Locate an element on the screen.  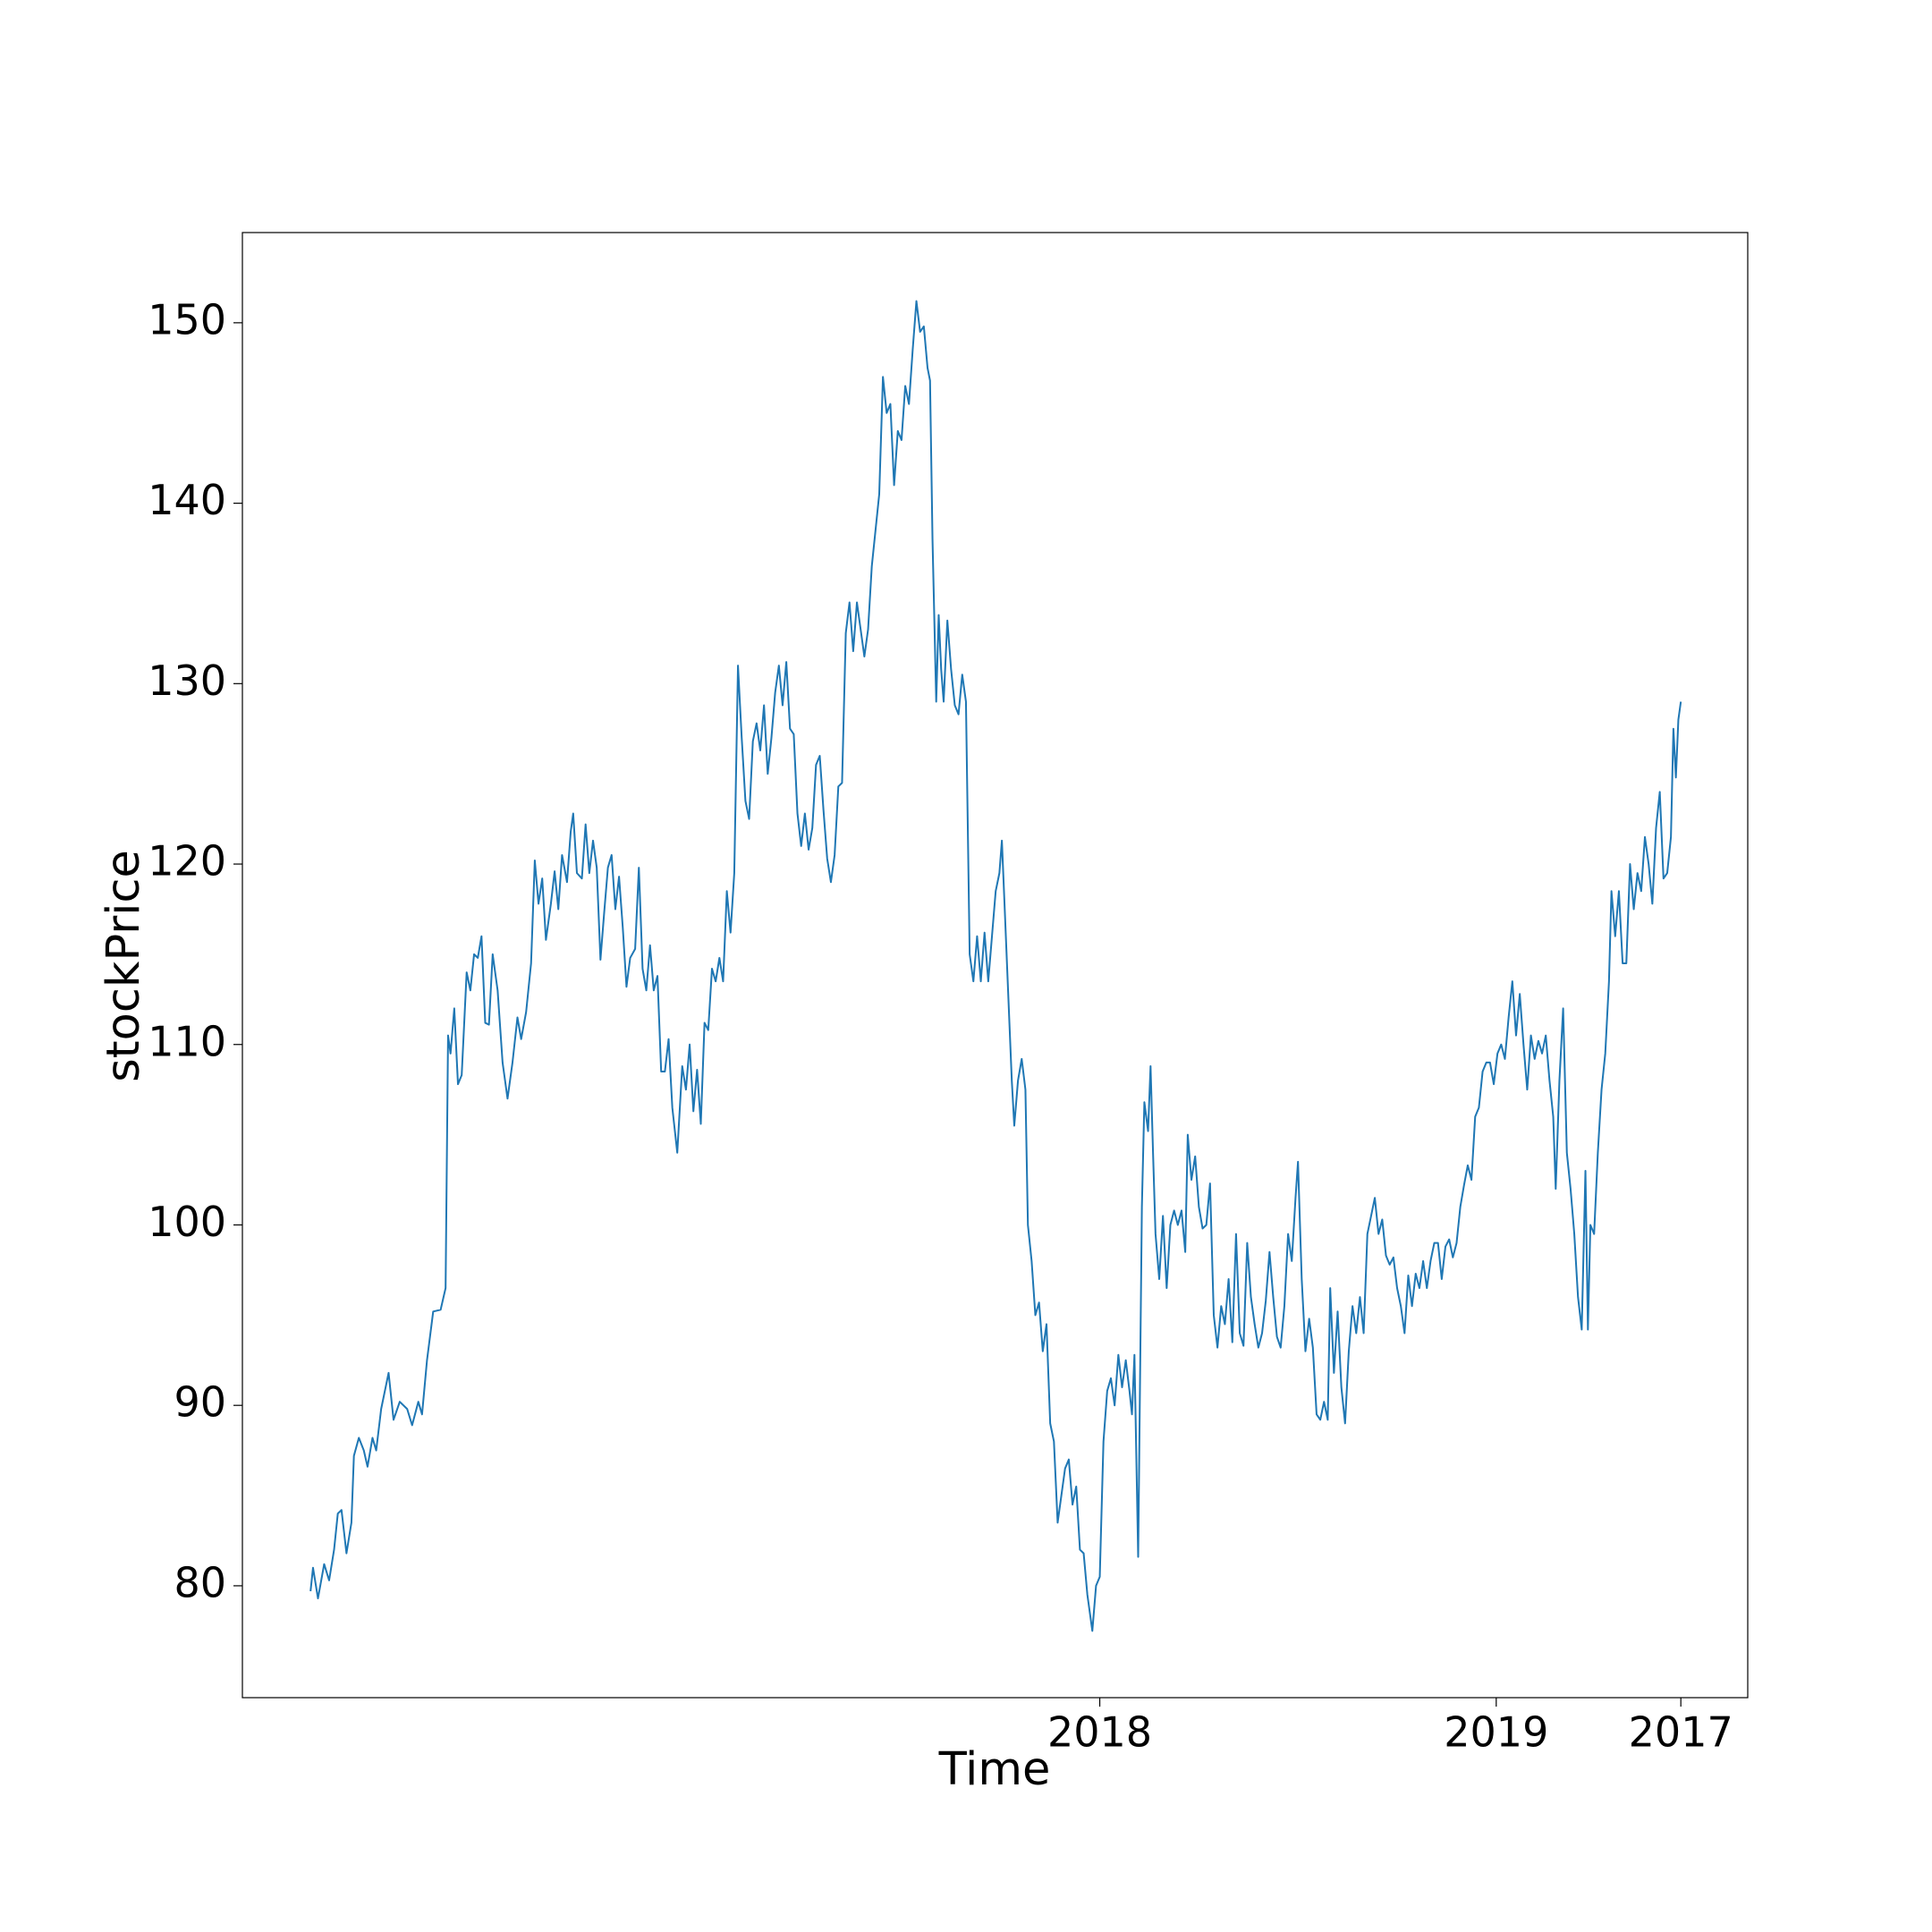
y-tick-label: 90 is located at coordinates (200, 1402).